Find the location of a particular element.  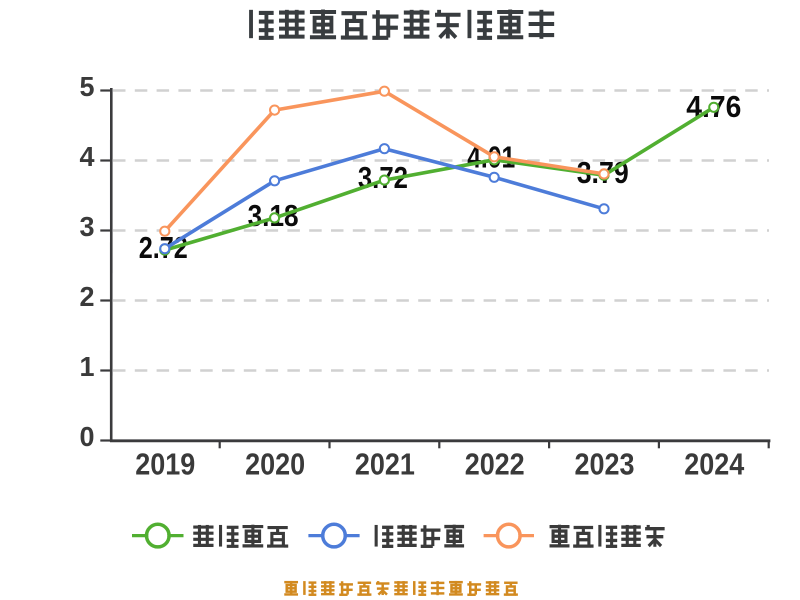

svg-text: 2024 is located at coordinates (714, 464).